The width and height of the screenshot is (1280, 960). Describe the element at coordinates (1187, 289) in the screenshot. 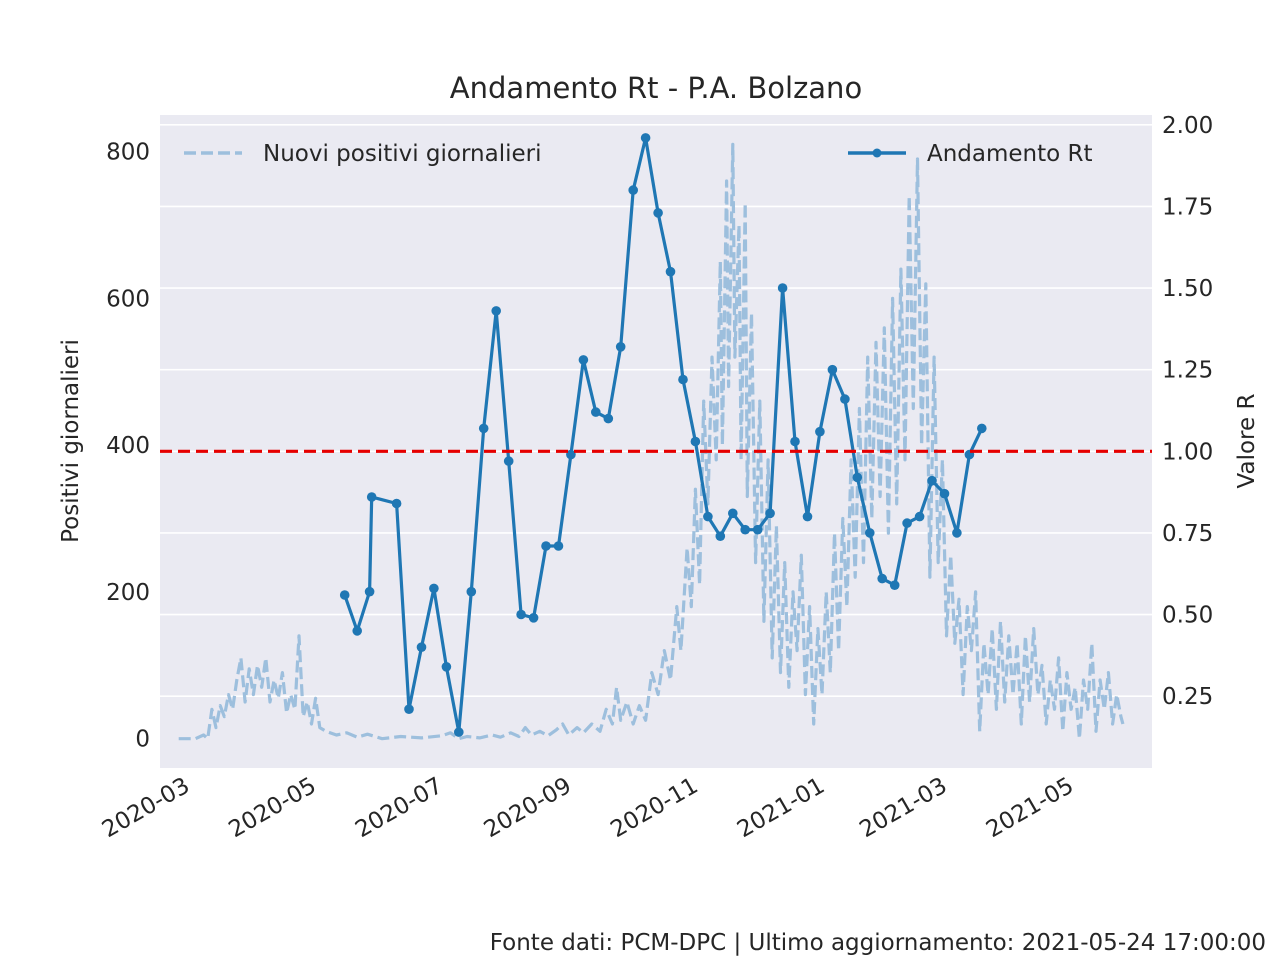

I see `y-right-tick-label: 1.50` at that location.